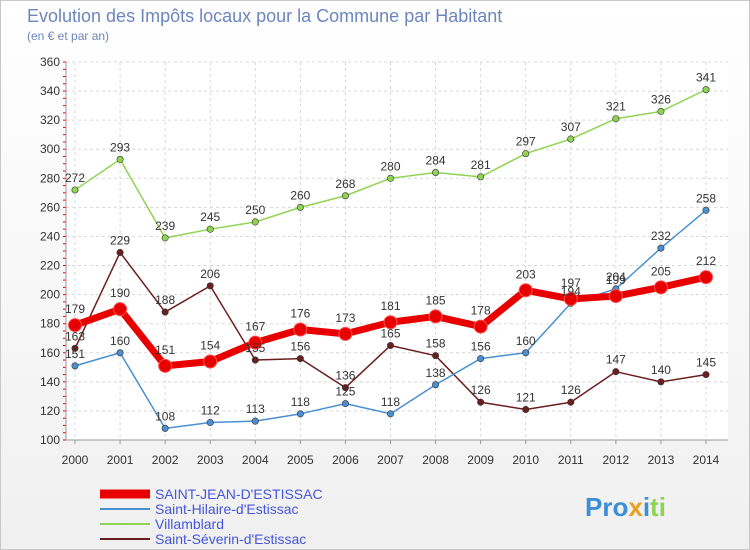  Describe the element at coordinates (165, 416) in the screenshot. I see `data-label: 108` at that location.